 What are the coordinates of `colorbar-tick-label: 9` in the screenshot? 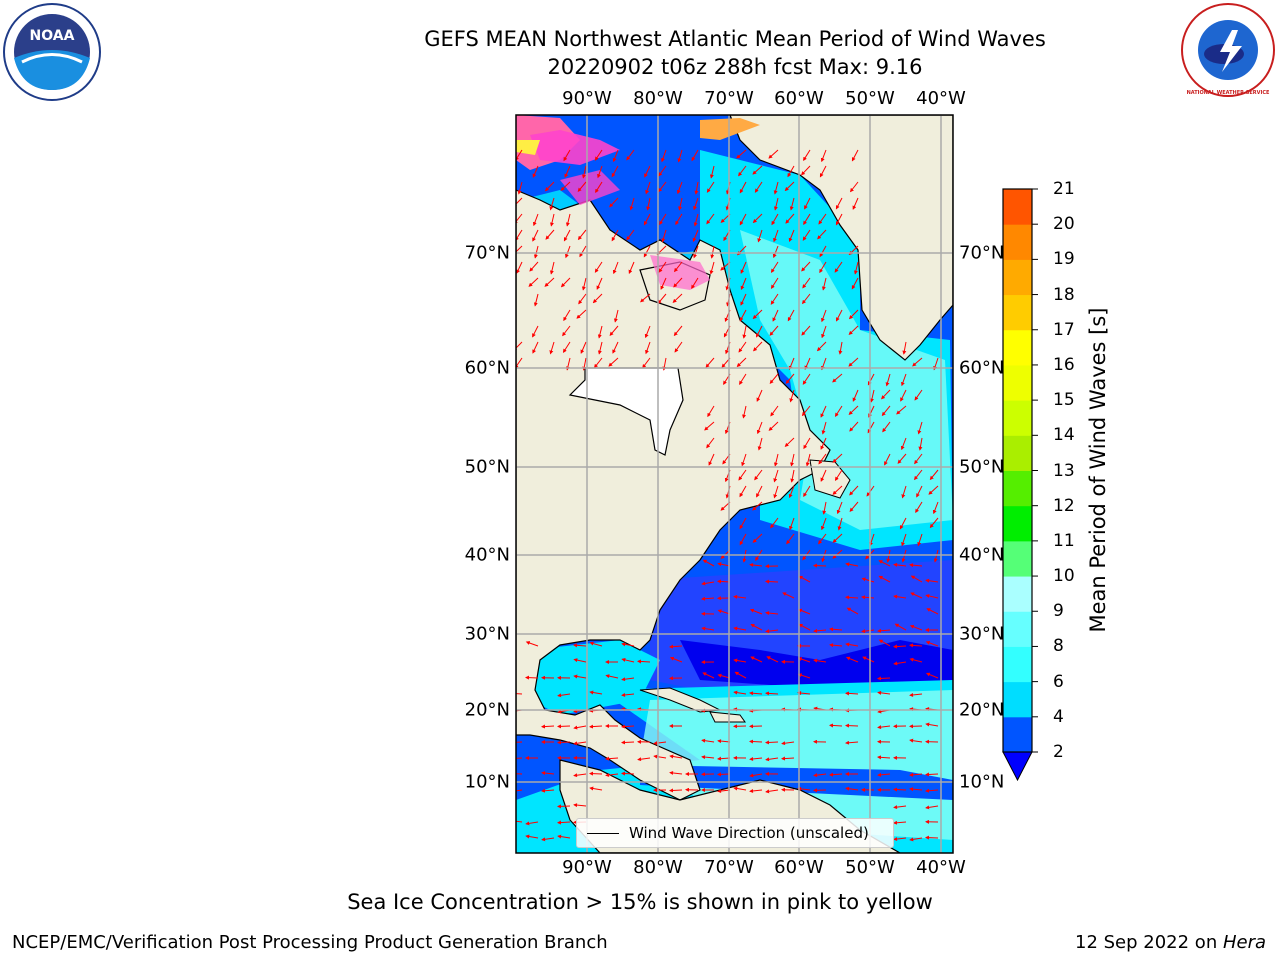 It's located at (1058, 611).